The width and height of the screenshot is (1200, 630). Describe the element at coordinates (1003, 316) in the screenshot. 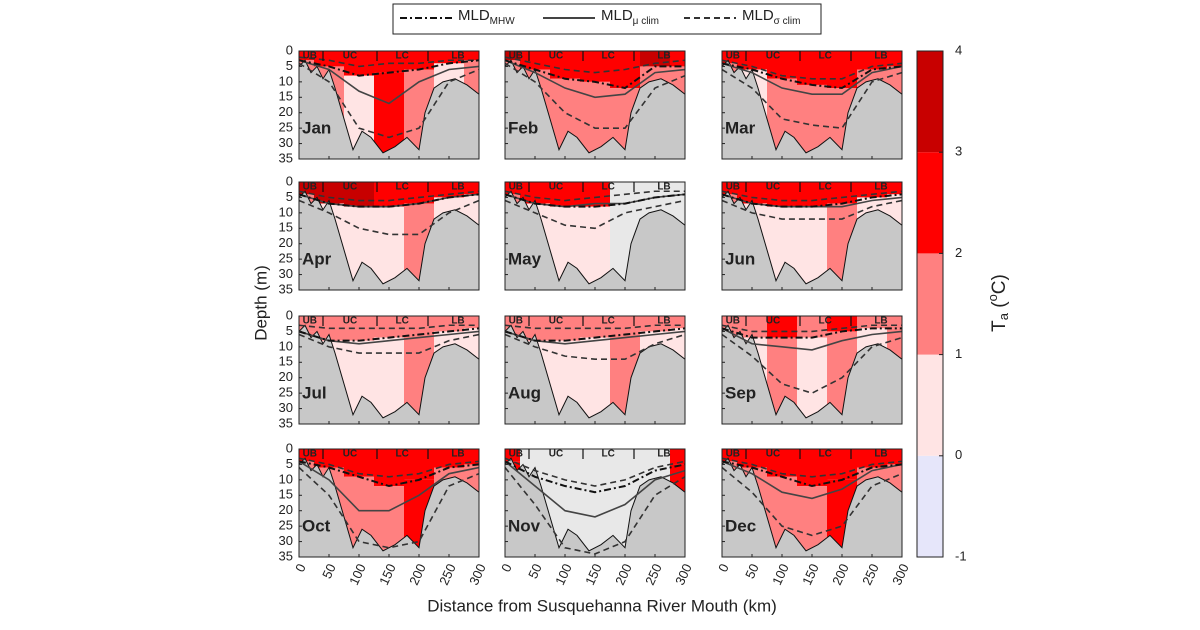

I see `label-sub: a` at that location.